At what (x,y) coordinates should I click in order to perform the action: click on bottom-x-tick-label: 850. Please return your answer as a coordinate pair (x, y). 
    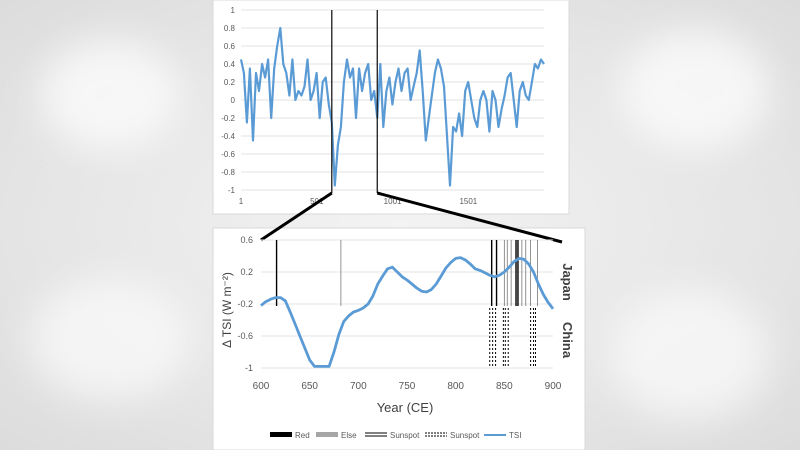
    Looking at the image, I should click on (504, 386).